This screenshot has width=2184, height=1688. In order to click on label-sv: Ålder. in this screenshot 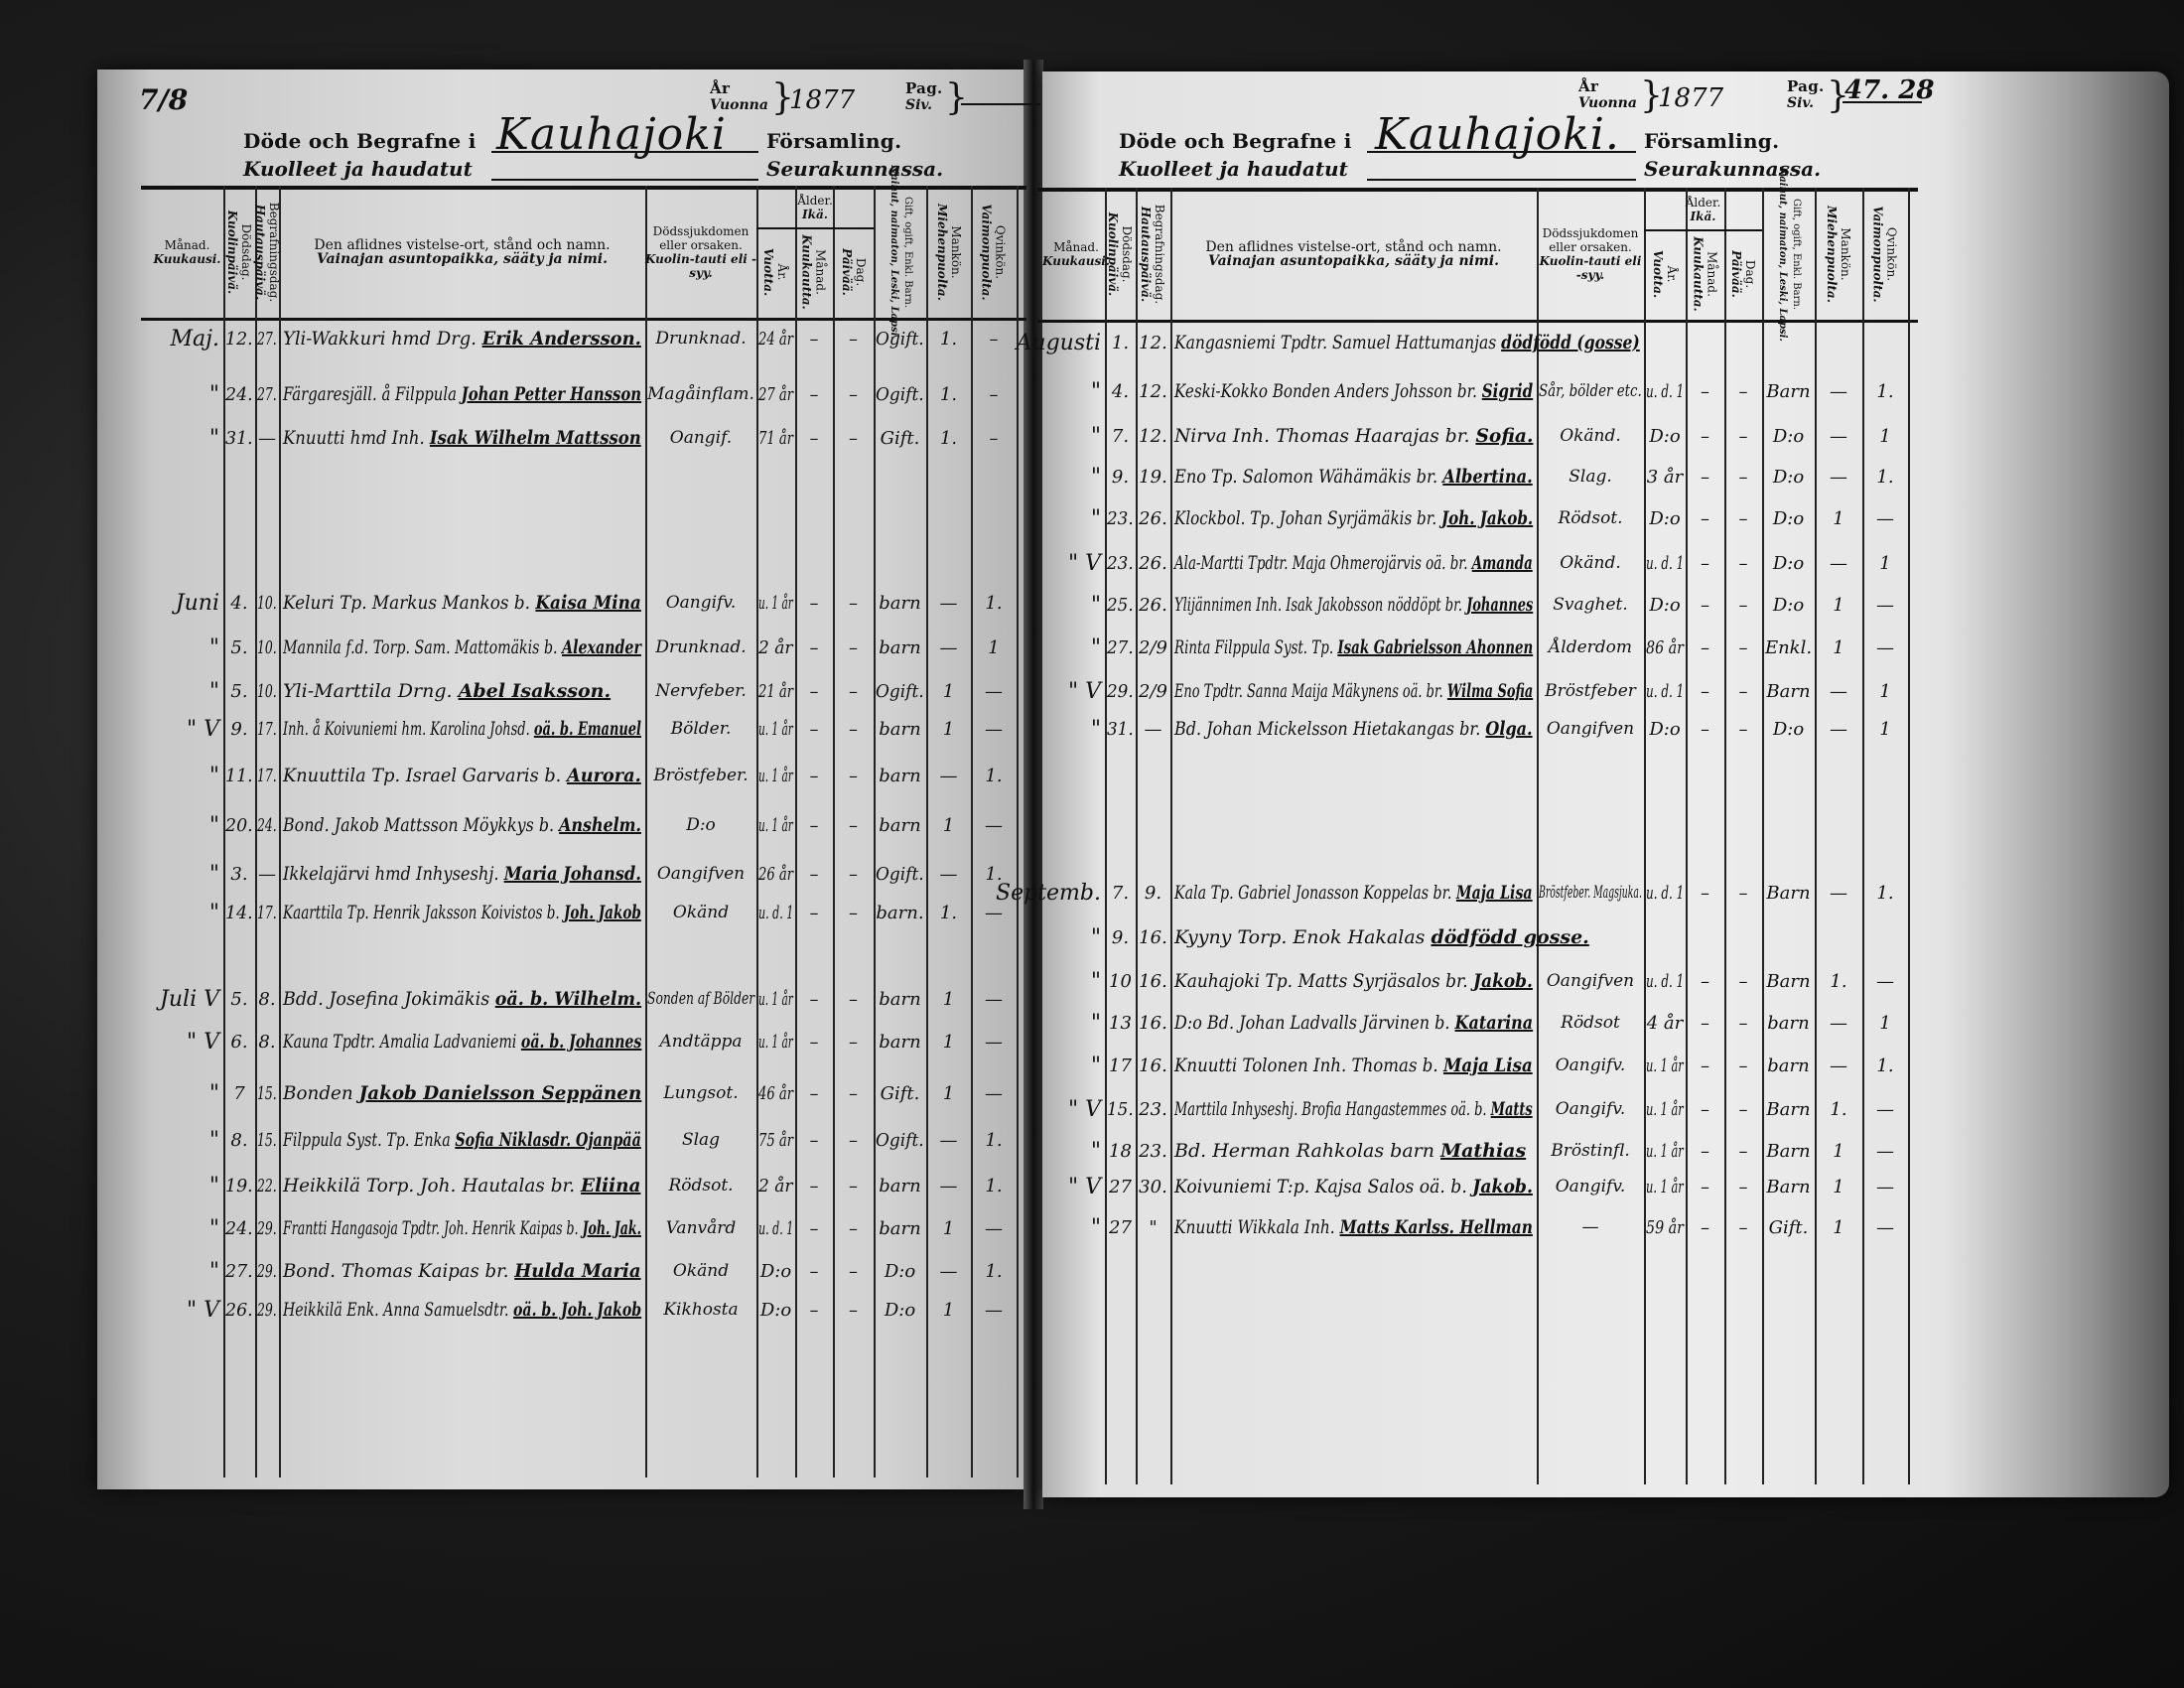, I will do `click(815, 201)`.